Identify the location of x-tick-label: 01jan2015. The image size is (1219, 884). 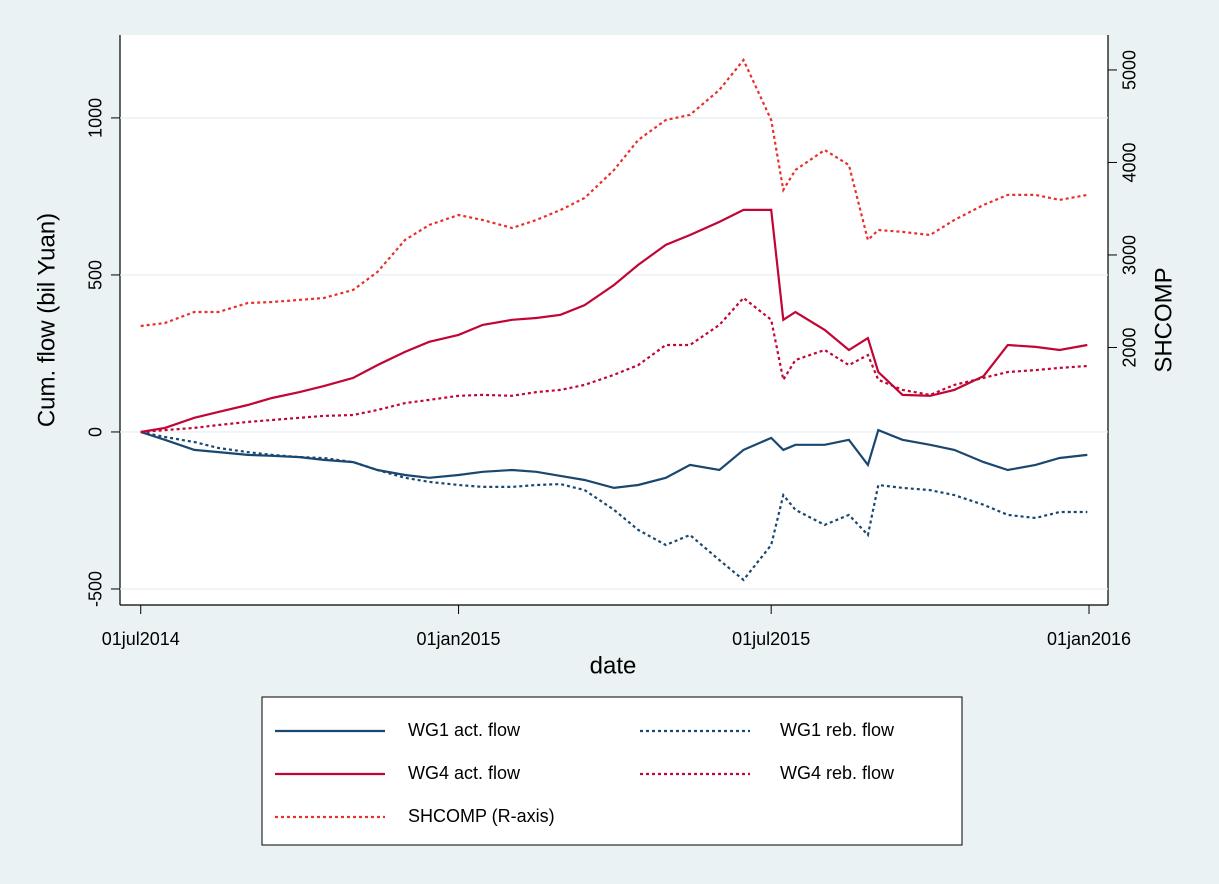
(458, 639).